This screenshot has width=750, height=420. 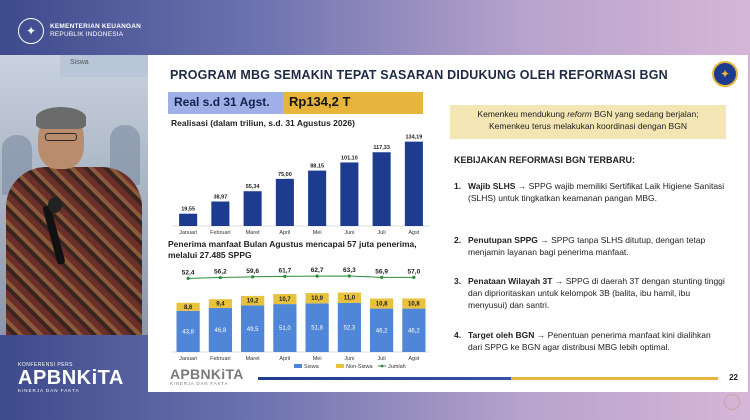 I want to click on chart1-value-label: 75,00, so click(x=285, y=175).